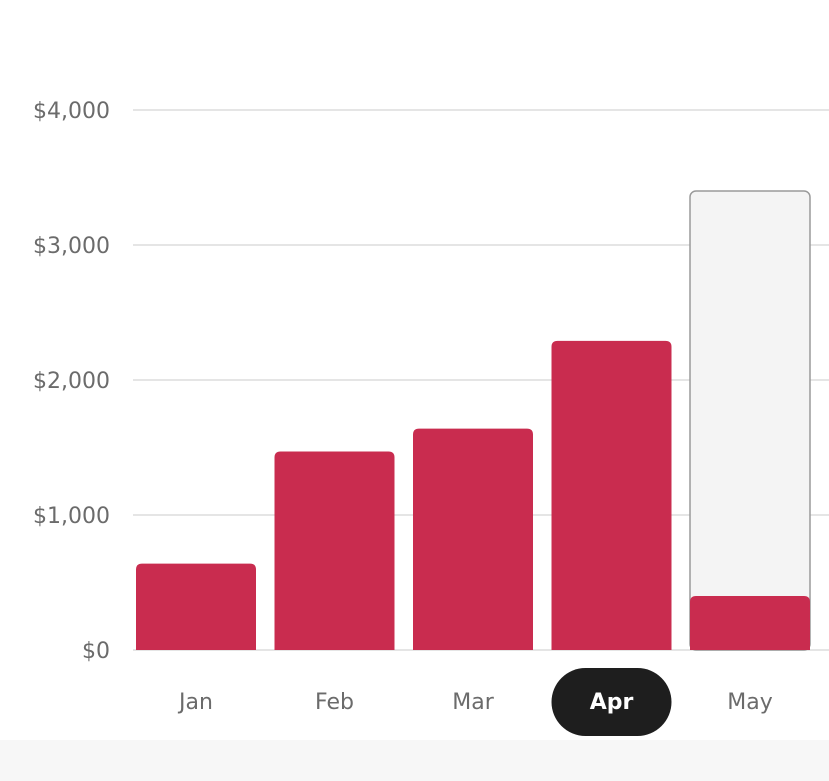 The width and height of the screenshot is (829, 781). I want to click on selected-pill, so click(611, 702).